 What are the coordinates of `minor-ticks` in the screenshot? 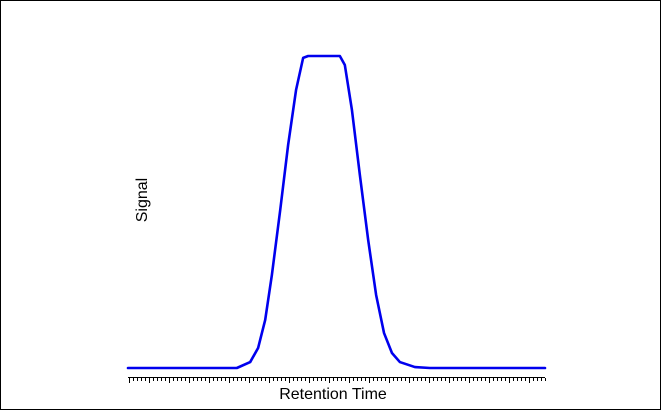 It's located at (337, 380).